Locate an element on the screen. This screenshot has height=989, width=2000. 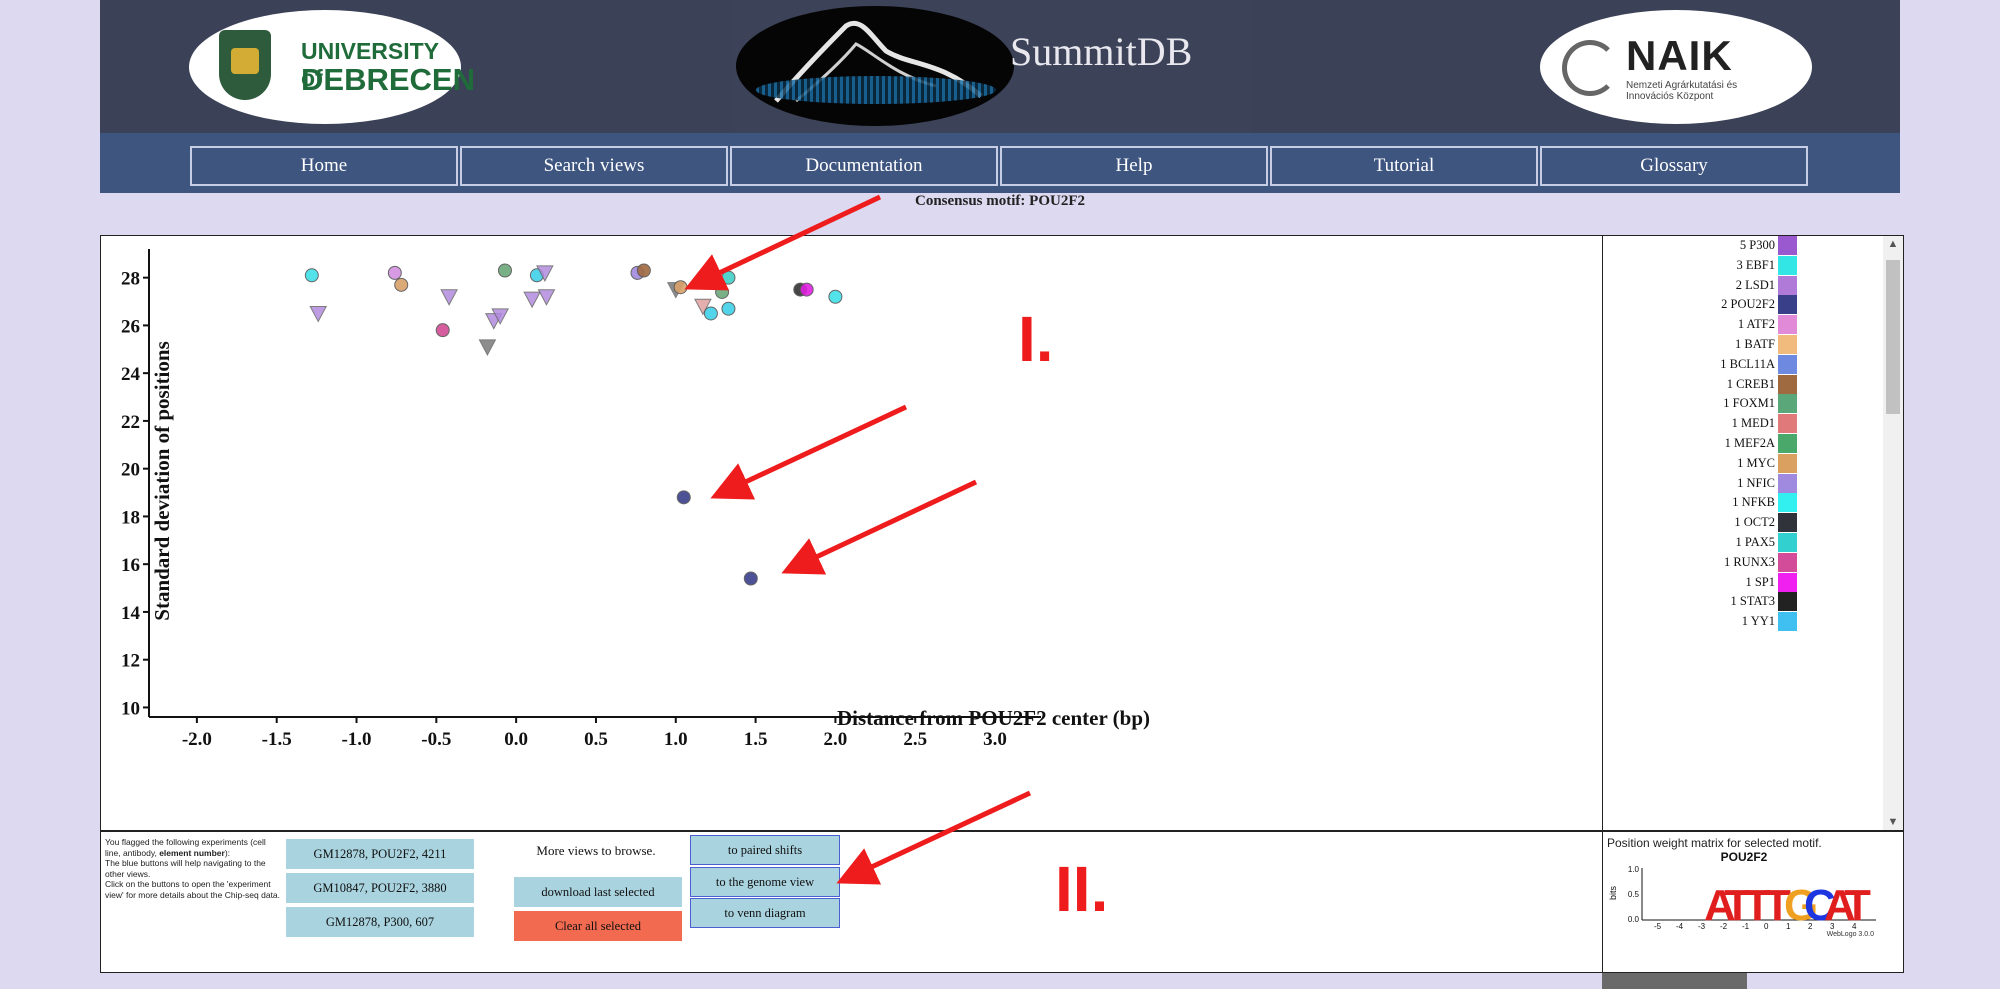
nav-tutorial: Tutorial is located at coordinates (1404, 166).